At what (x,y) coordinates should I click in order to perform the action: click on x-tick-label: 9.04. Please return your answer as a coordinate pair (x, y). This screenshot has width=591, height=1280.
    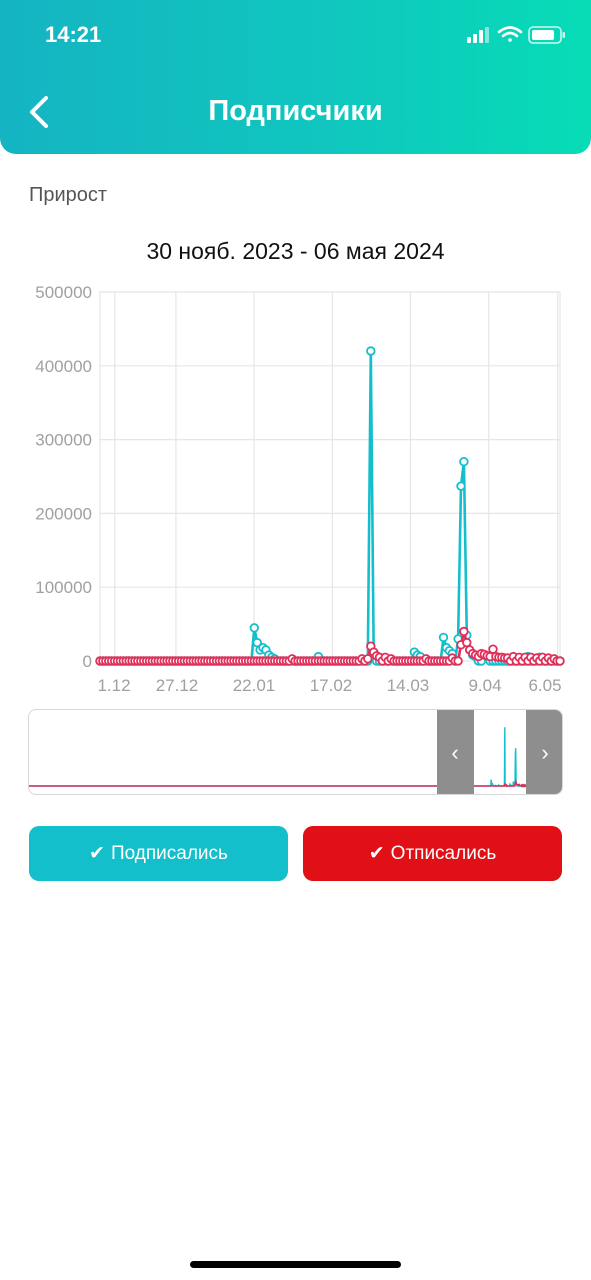
    Looking at the image, I should click on (484, 685).